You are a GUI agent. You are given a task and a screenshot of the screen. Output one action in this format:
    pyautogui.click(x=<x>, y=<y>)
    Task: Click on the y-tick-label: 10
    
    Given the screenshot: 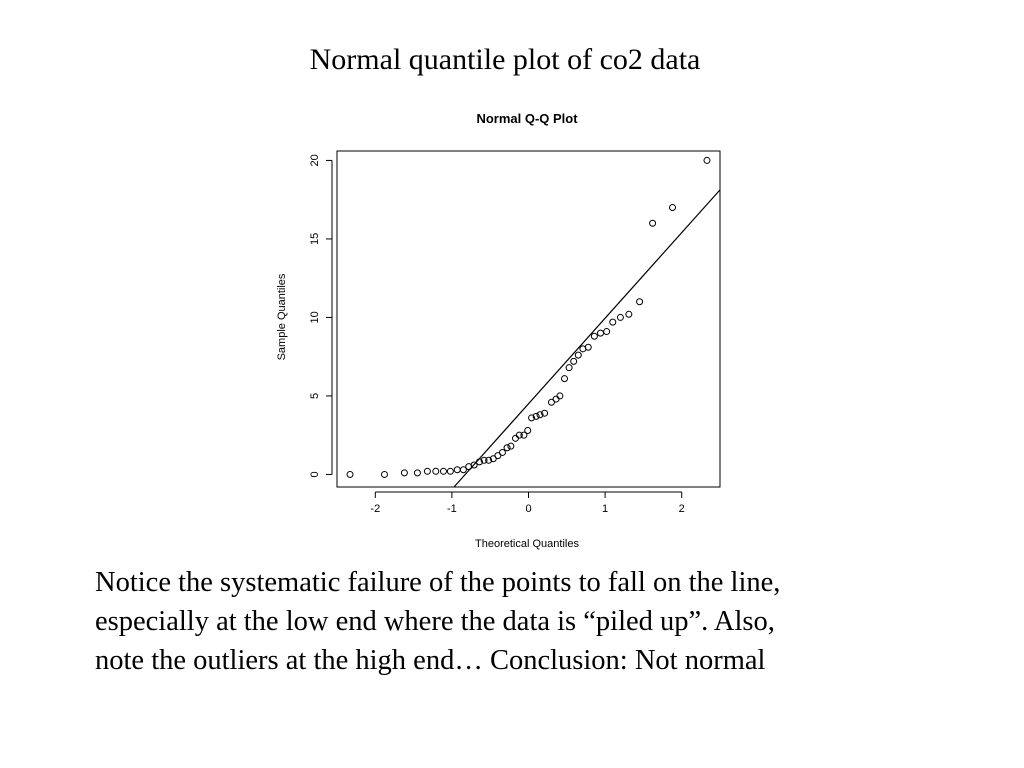 What is the action you would take?
    pyautogui.click(x=315, y=317)
    